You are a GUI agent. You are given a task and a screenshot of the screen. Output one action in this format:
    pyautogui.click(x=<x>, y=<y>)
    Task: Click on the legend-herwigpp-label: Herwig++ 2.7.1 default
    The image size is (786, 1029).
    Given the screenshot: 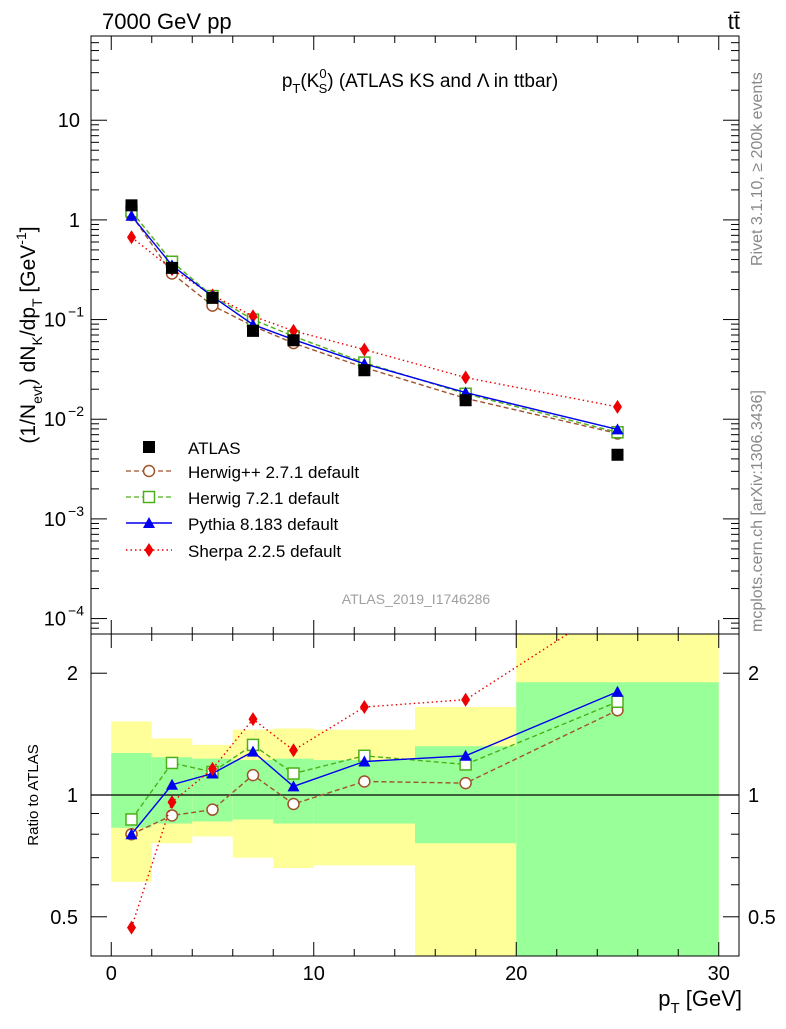 What is the action you would take?
    pyautogui.click(x=273, y=472)
    